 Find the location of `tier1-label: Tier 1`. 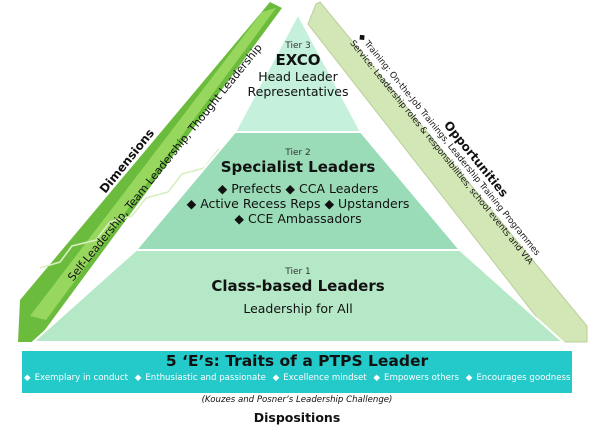

tier1-label: Tier 1 is located at coordinates (298, 272).